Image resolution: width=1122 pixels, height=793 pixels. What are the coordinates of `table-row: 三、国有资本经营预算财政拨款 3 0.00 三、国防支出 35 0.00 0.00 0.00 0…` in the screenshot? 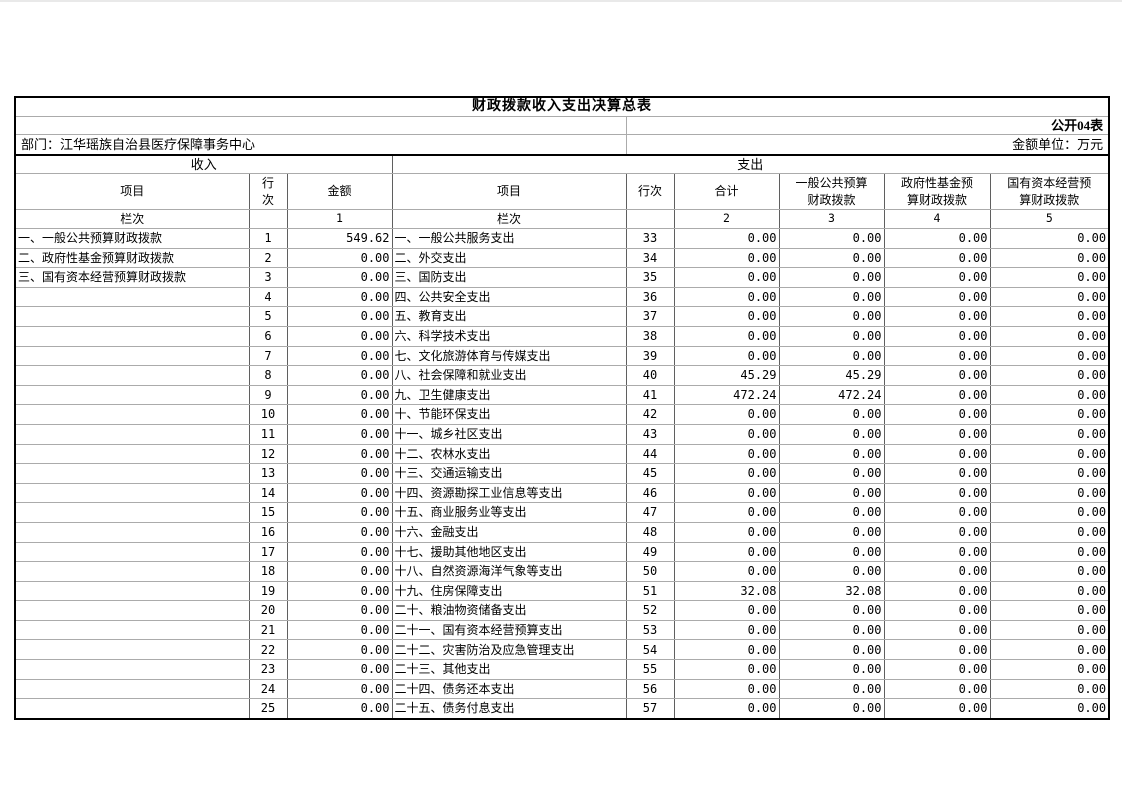 It's located at (562, 277).